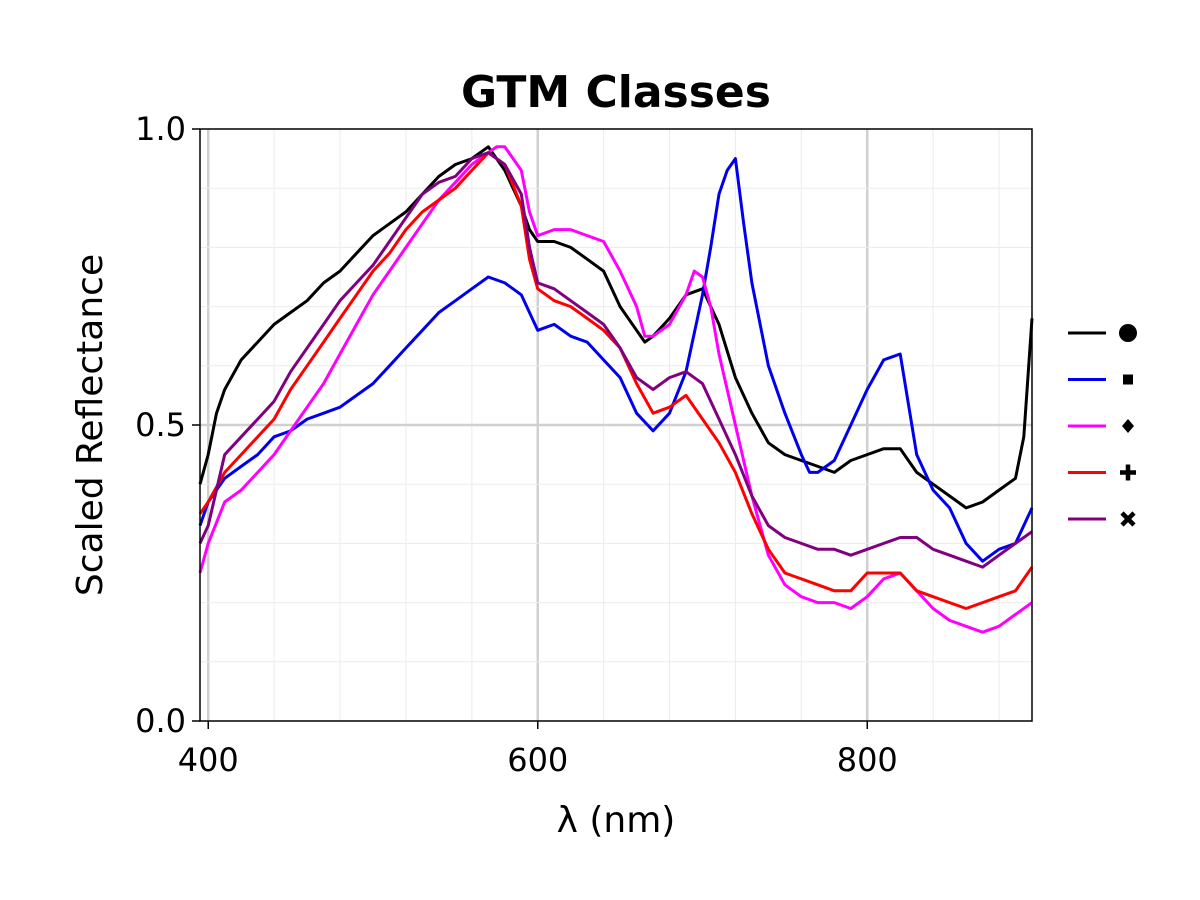 The width and height of the screenshot is (1200, 900). What do you see at coordinates (1128, 426) in the screenshot?
I see `legend-marker-diamond` at bounding box center [1128, 426].